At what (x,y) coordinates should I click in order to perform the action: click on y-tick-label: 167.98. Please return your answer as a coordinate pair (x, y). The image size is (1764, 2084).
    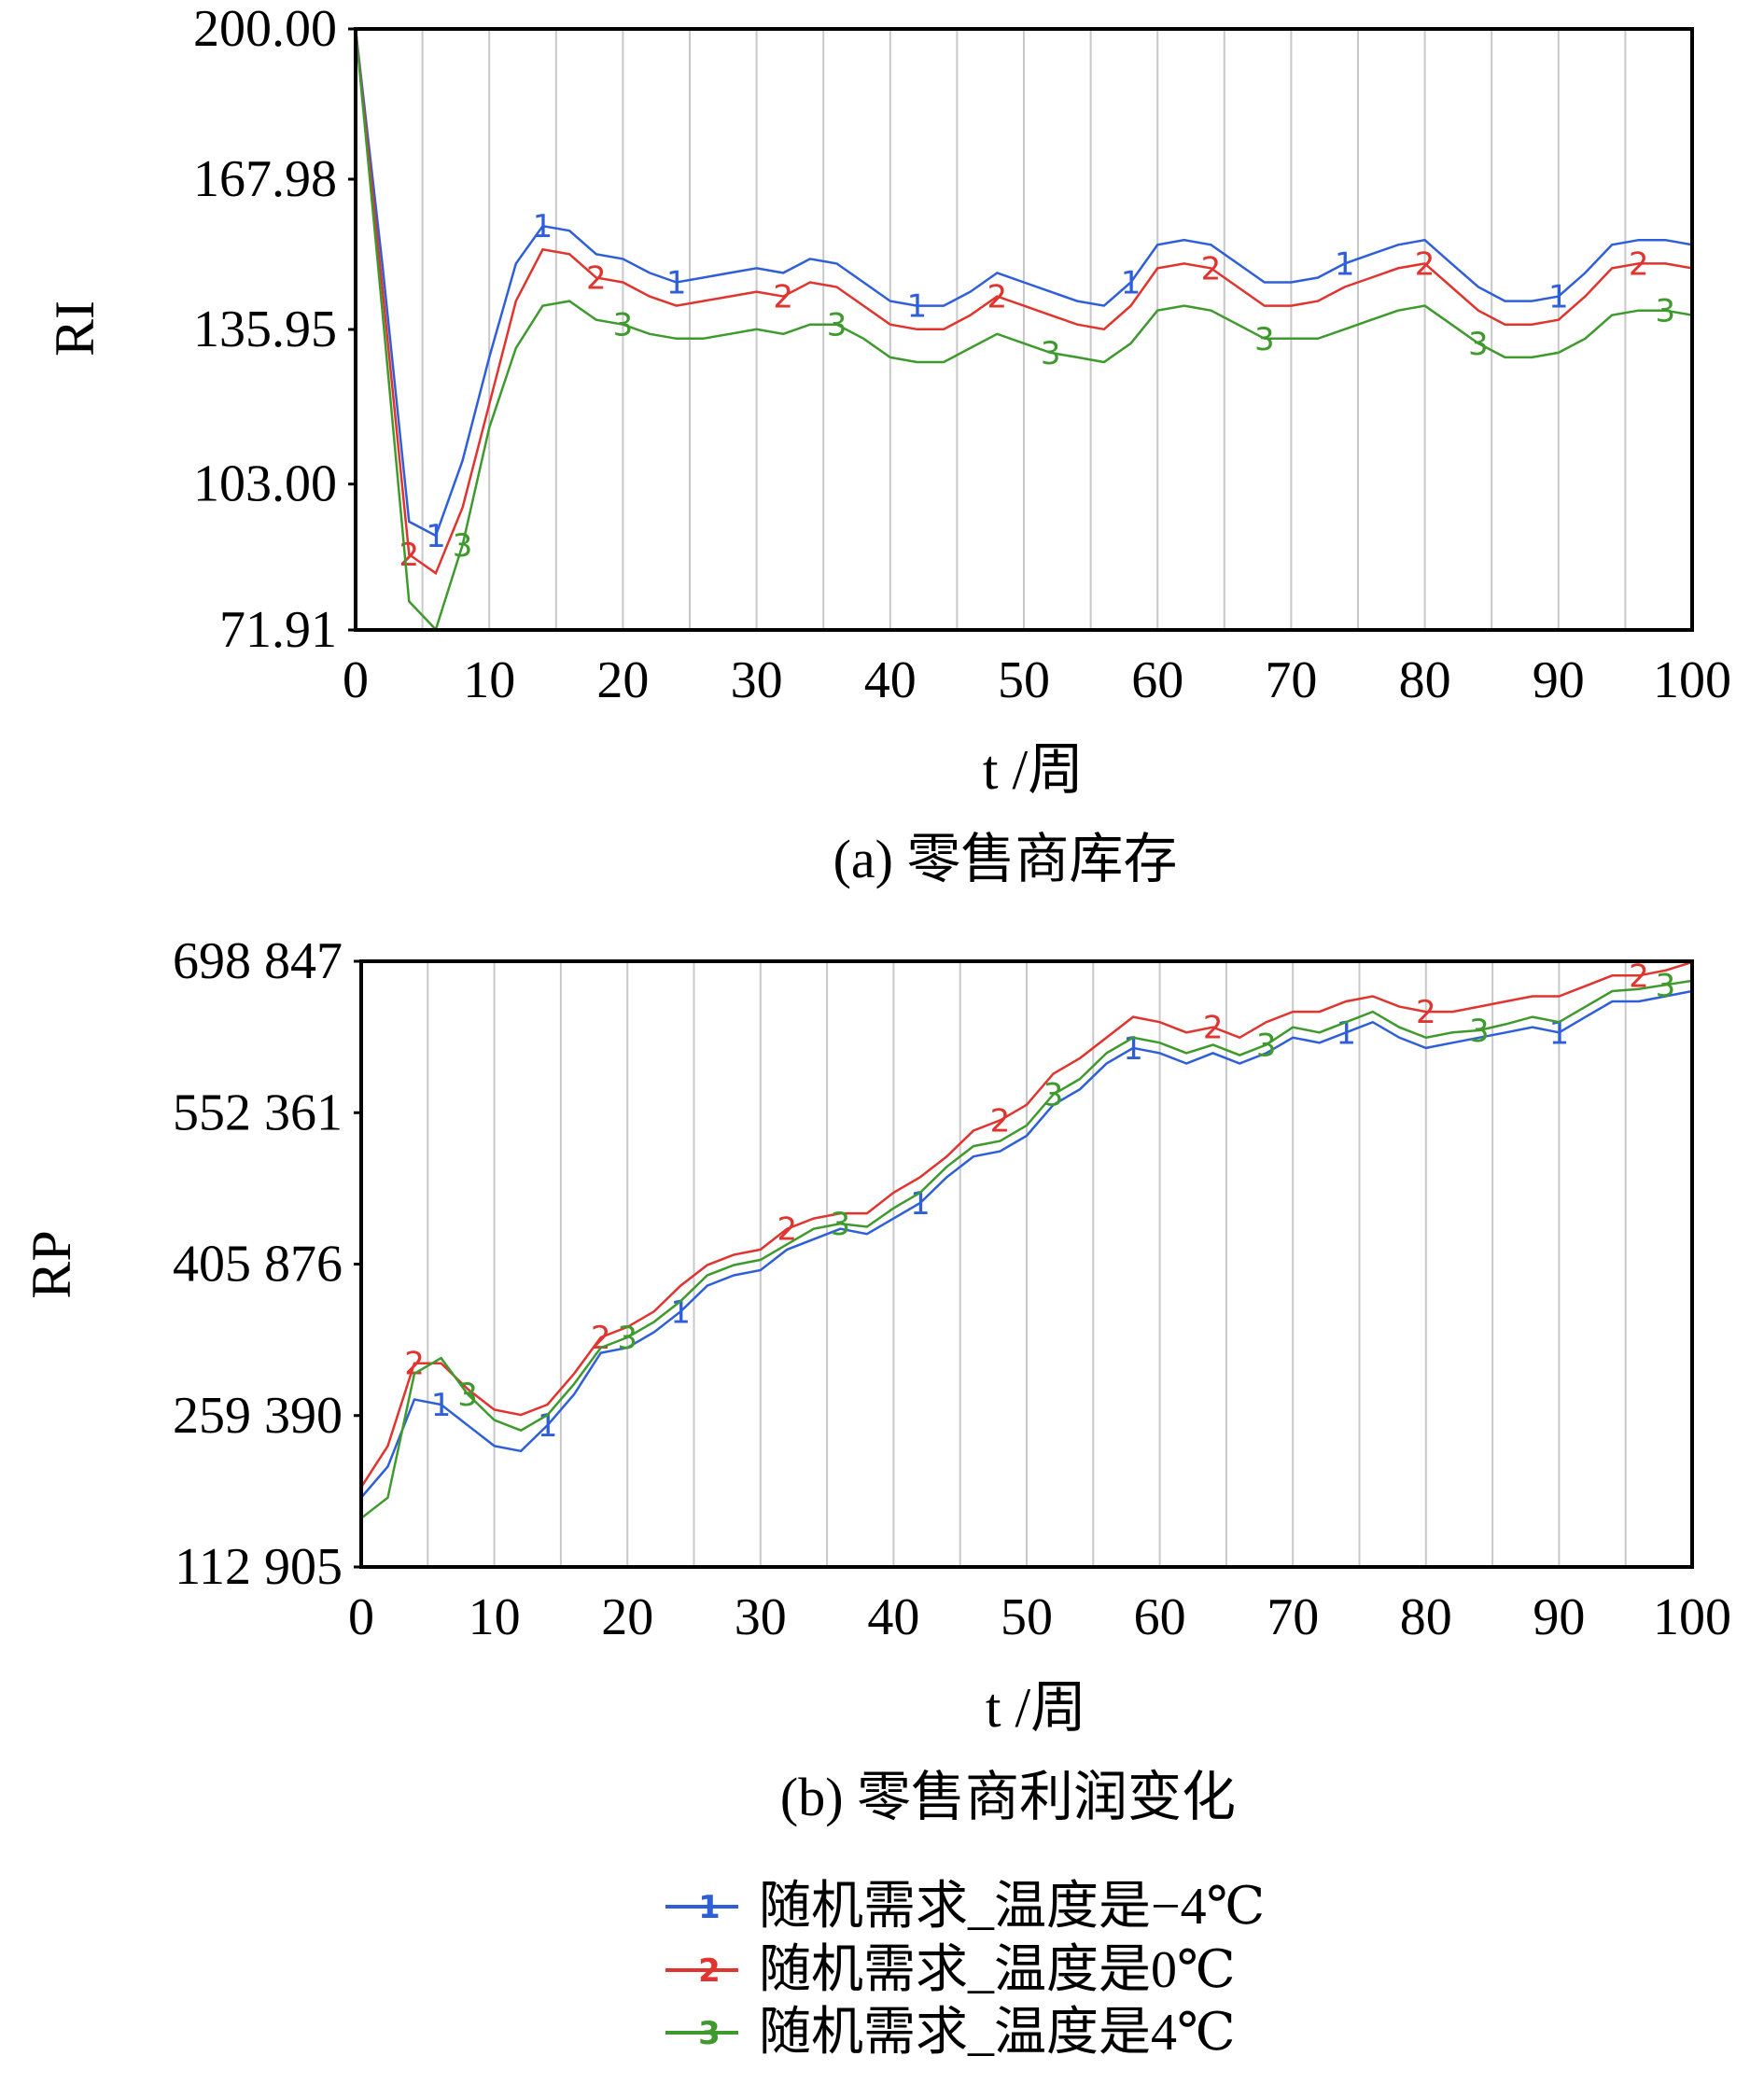
    Looking at the image, I should click on (265, 179).